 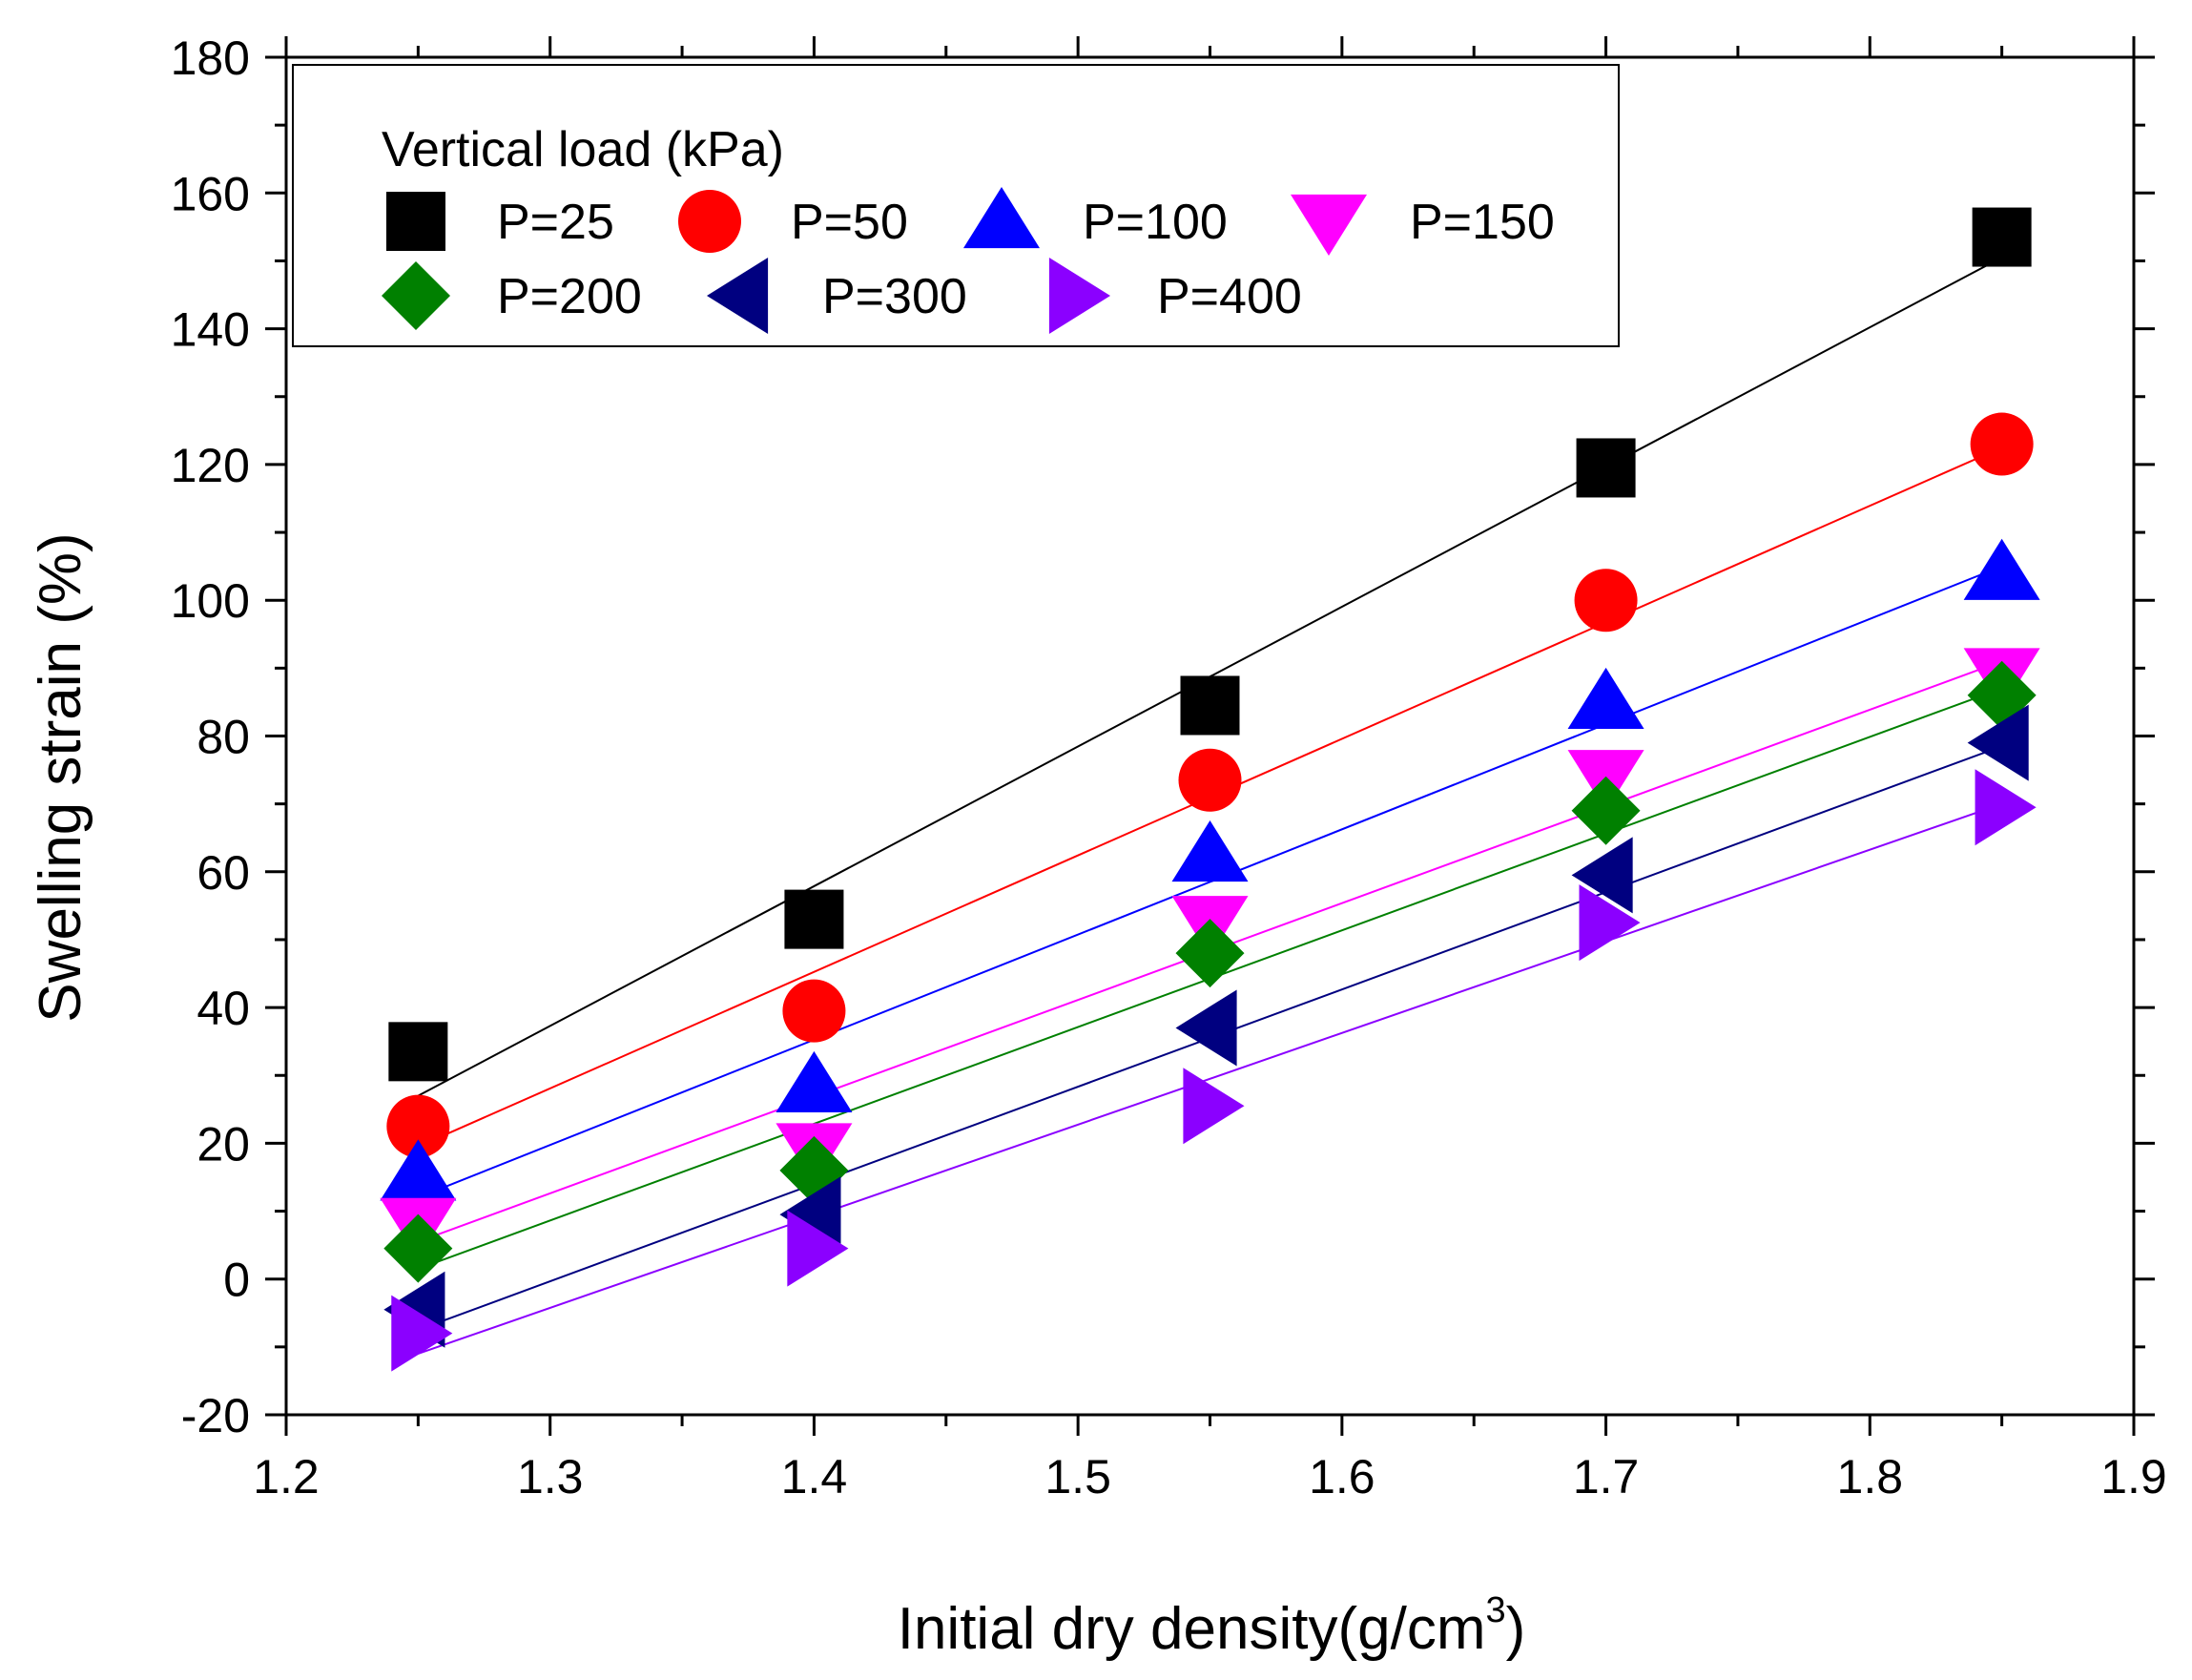 I want to click on y-tick-label: 60, so click(x=223, y=873).